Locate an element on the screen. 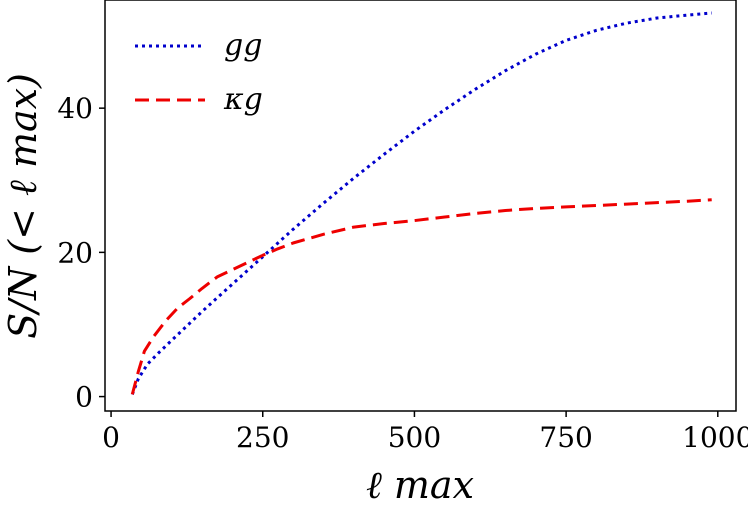 The width and height of the screenshot is (748, 509). y-axis-label: S/N (< ℓ max) is located at coordinates (23, 206).